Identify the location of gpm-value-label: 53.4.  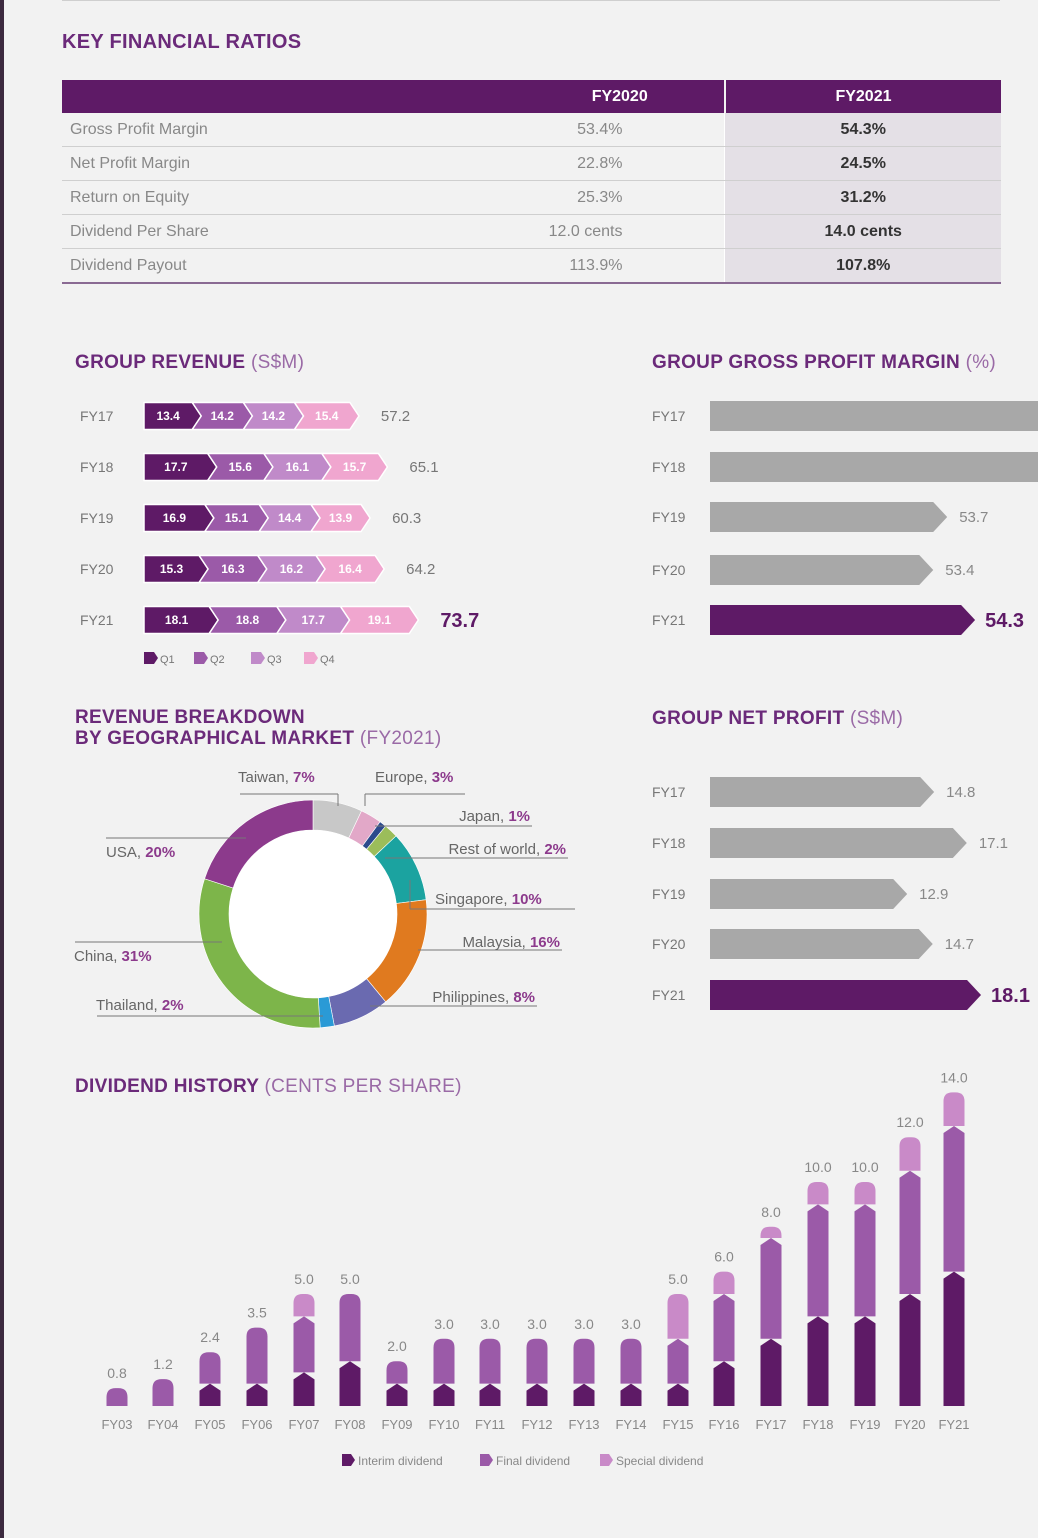
(959, 570).